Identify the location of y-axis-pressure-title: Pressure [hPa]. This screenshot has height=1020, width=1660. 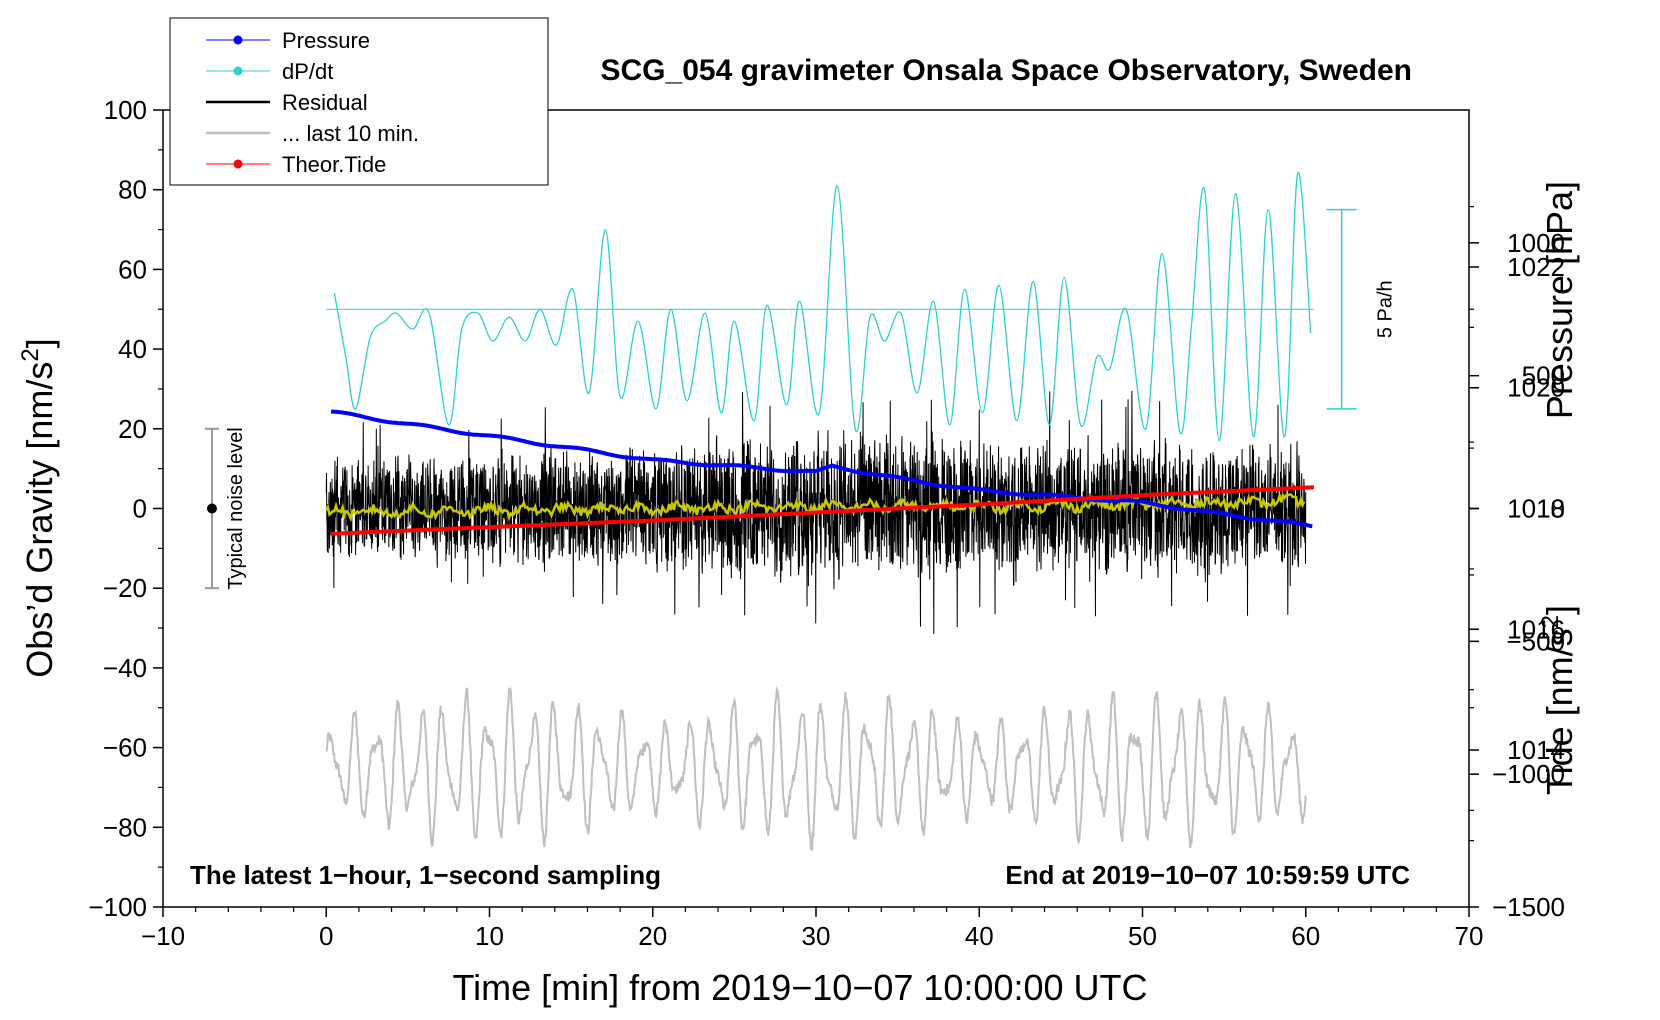
(1559, 300).